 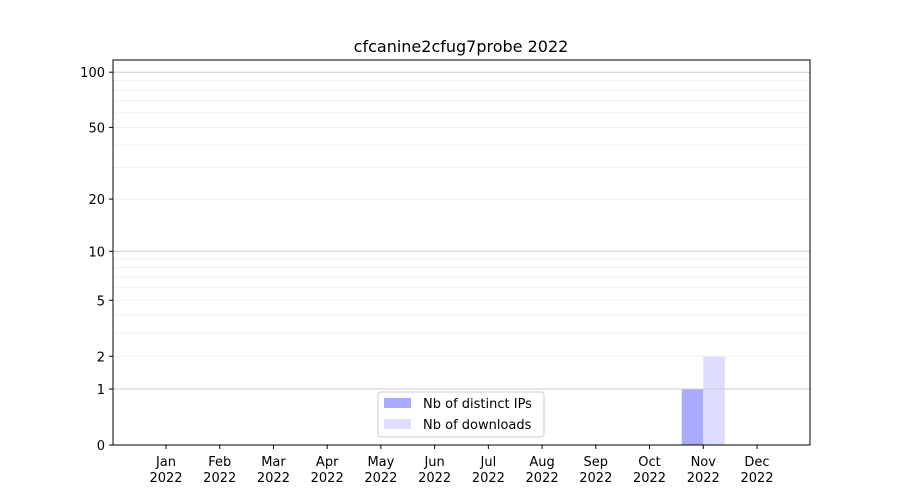 I want to click on chart-title: cfcanine2cfug7probe 2022, so click(x=461, y=46).